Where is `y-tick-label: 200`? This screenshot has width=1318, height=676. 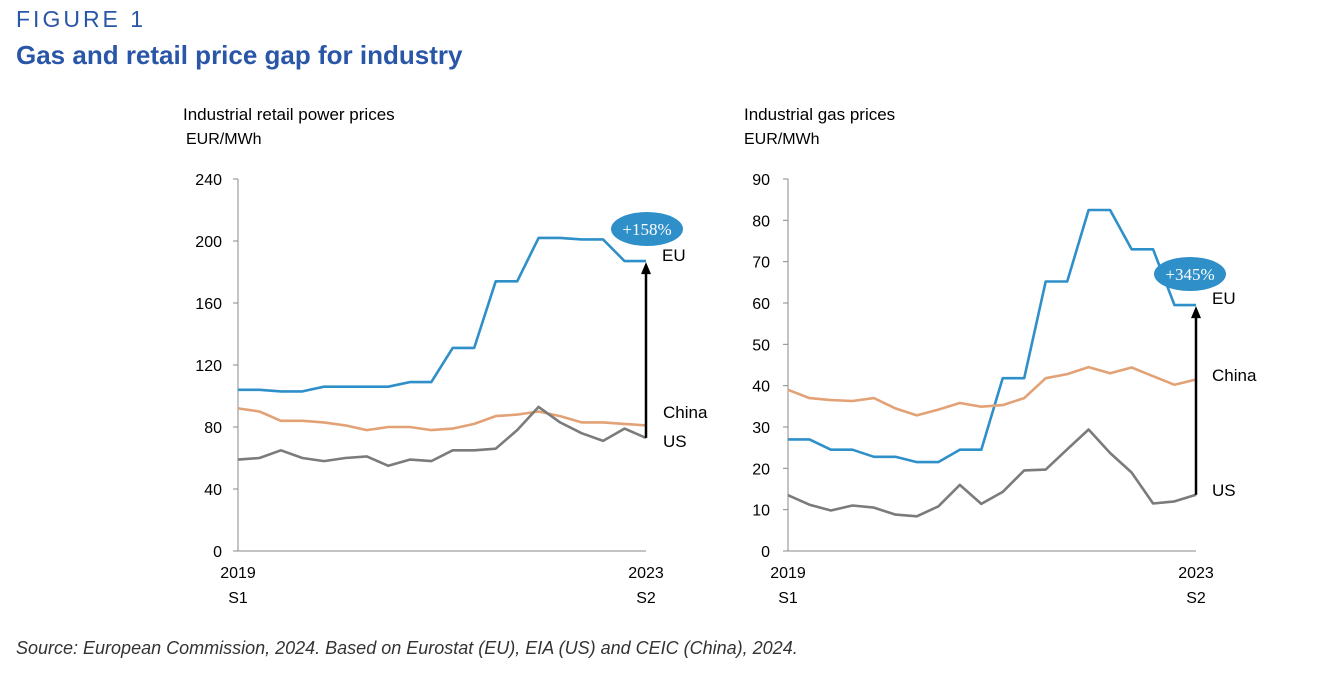 y-tick-label: 200 is located at coordinates (208, 242).